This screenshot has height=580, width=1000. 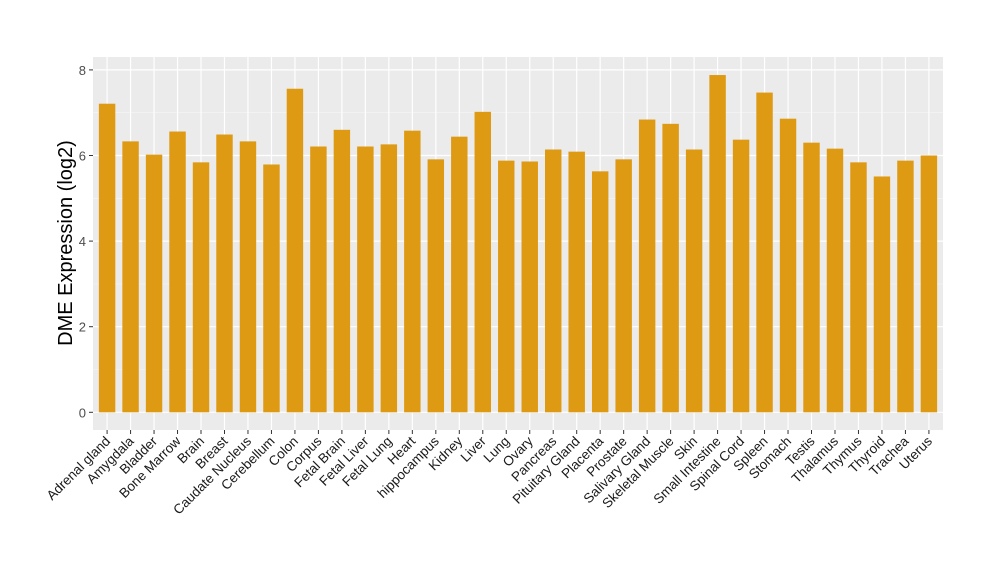 I want to click on y-tick-label: 2, so click(x=82, y=327).